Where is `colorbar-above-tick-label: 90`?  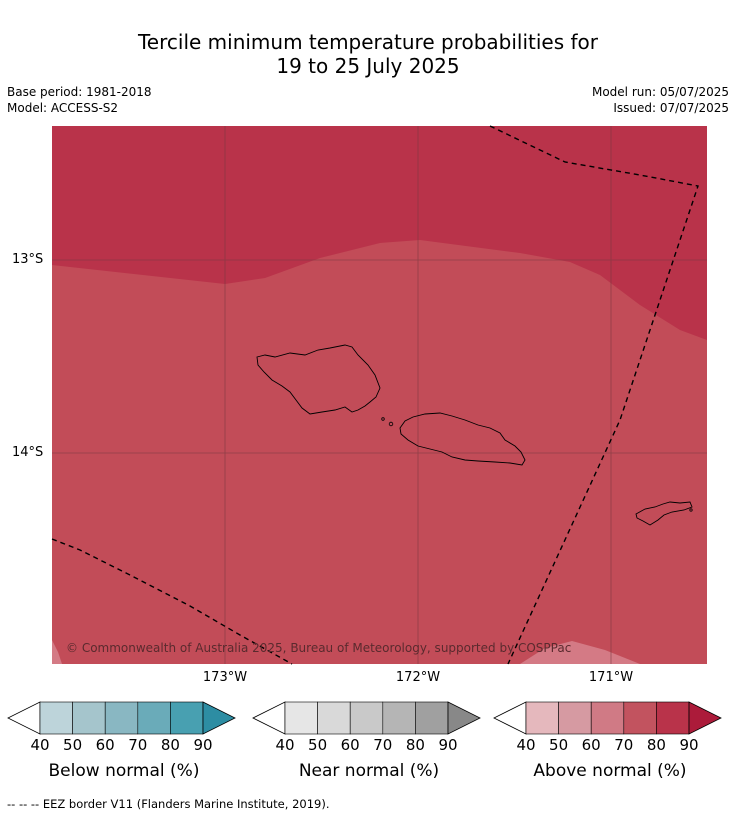
colorbar-above-tick-label: 90 is located at coordinates (689, 745).